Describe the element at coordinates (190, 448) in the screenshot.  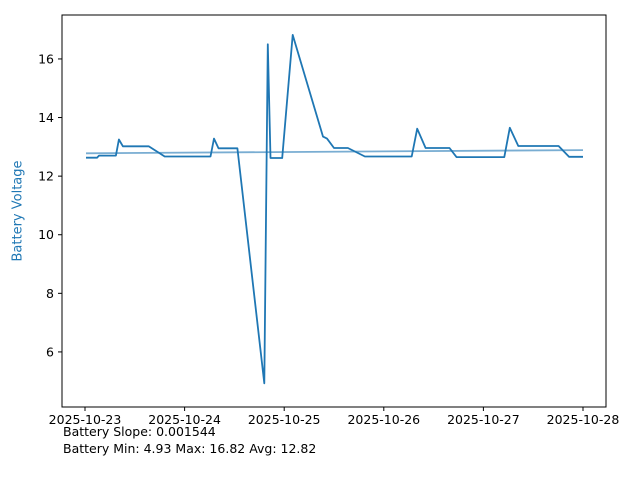
I see `battery-stats-annotation: Battery Min: 4.93 Max: 16.82 Avg: 12.82` at that location.